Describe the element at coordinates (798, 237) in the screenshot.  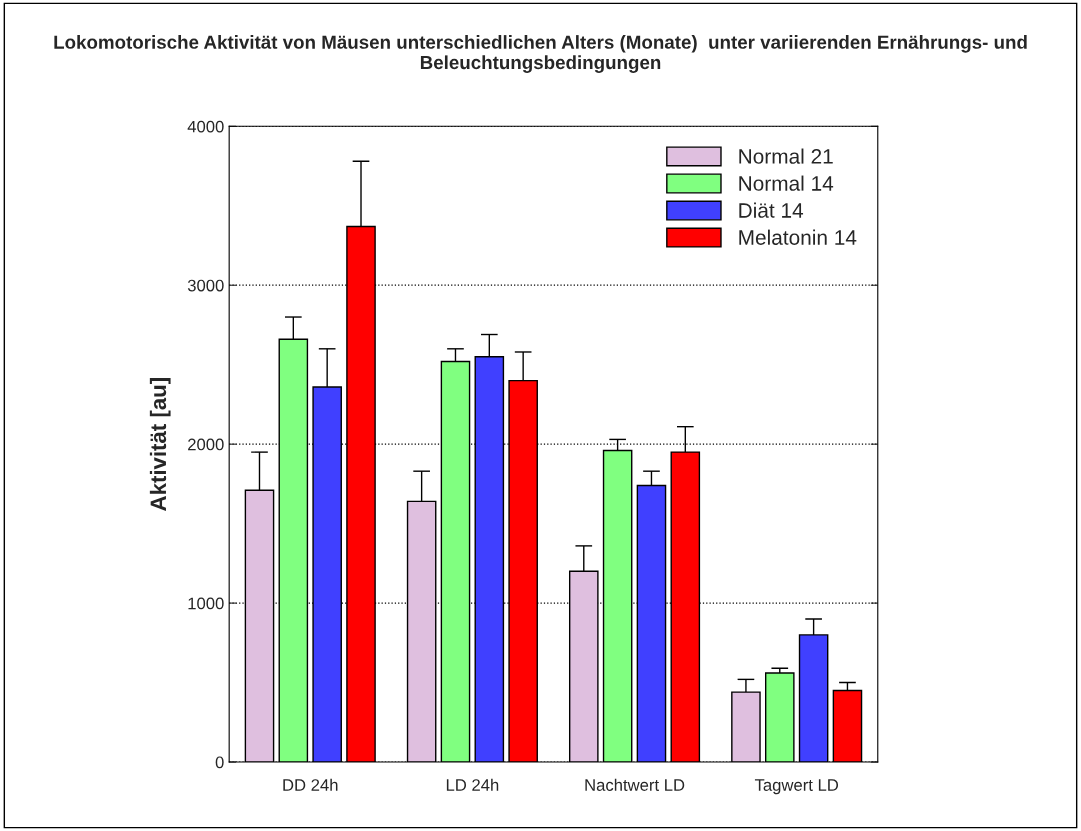
I see `legend-label: Melatonin 14` at that location.